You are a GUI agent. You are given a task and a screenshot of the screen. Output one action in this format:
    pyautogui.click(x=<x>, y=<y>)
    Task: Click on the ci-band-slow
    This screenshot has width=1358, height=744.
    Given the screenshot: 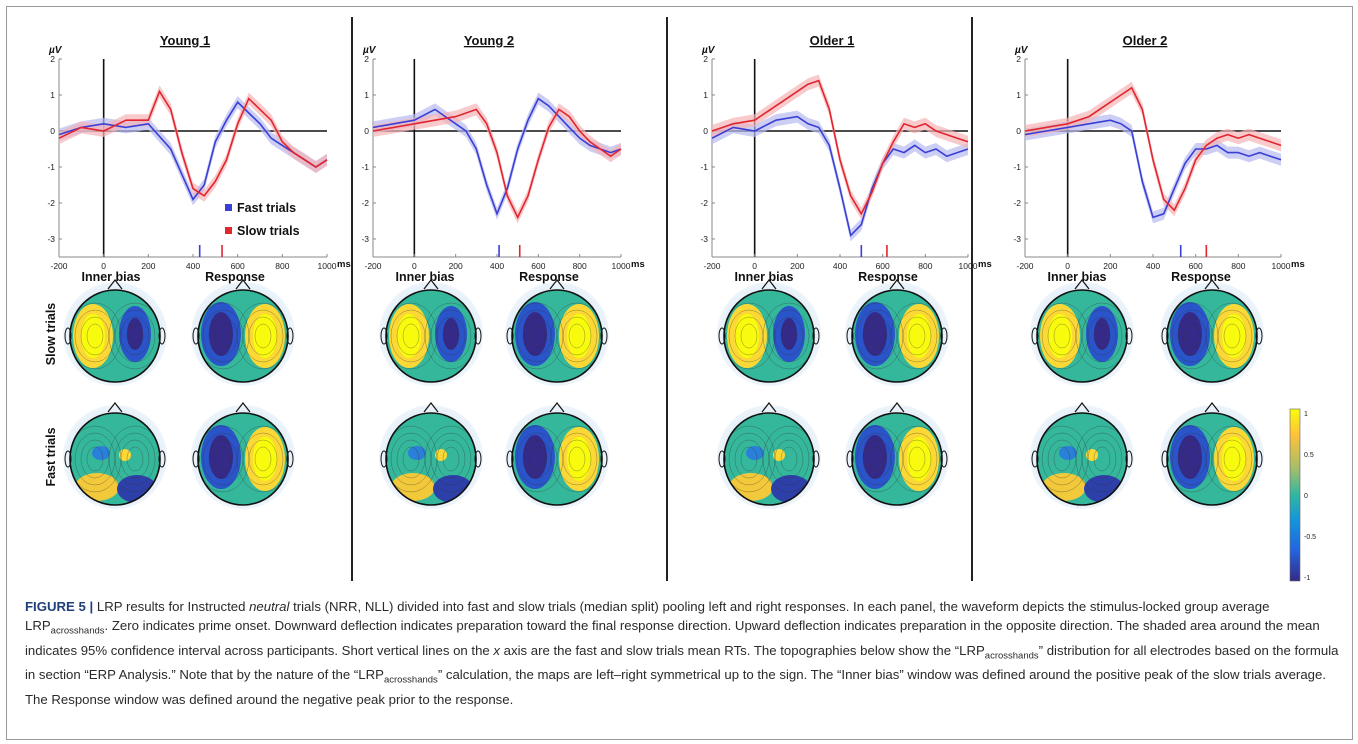 What is the action you would take?
    pyautogui.click(x=1153, y=149)
    